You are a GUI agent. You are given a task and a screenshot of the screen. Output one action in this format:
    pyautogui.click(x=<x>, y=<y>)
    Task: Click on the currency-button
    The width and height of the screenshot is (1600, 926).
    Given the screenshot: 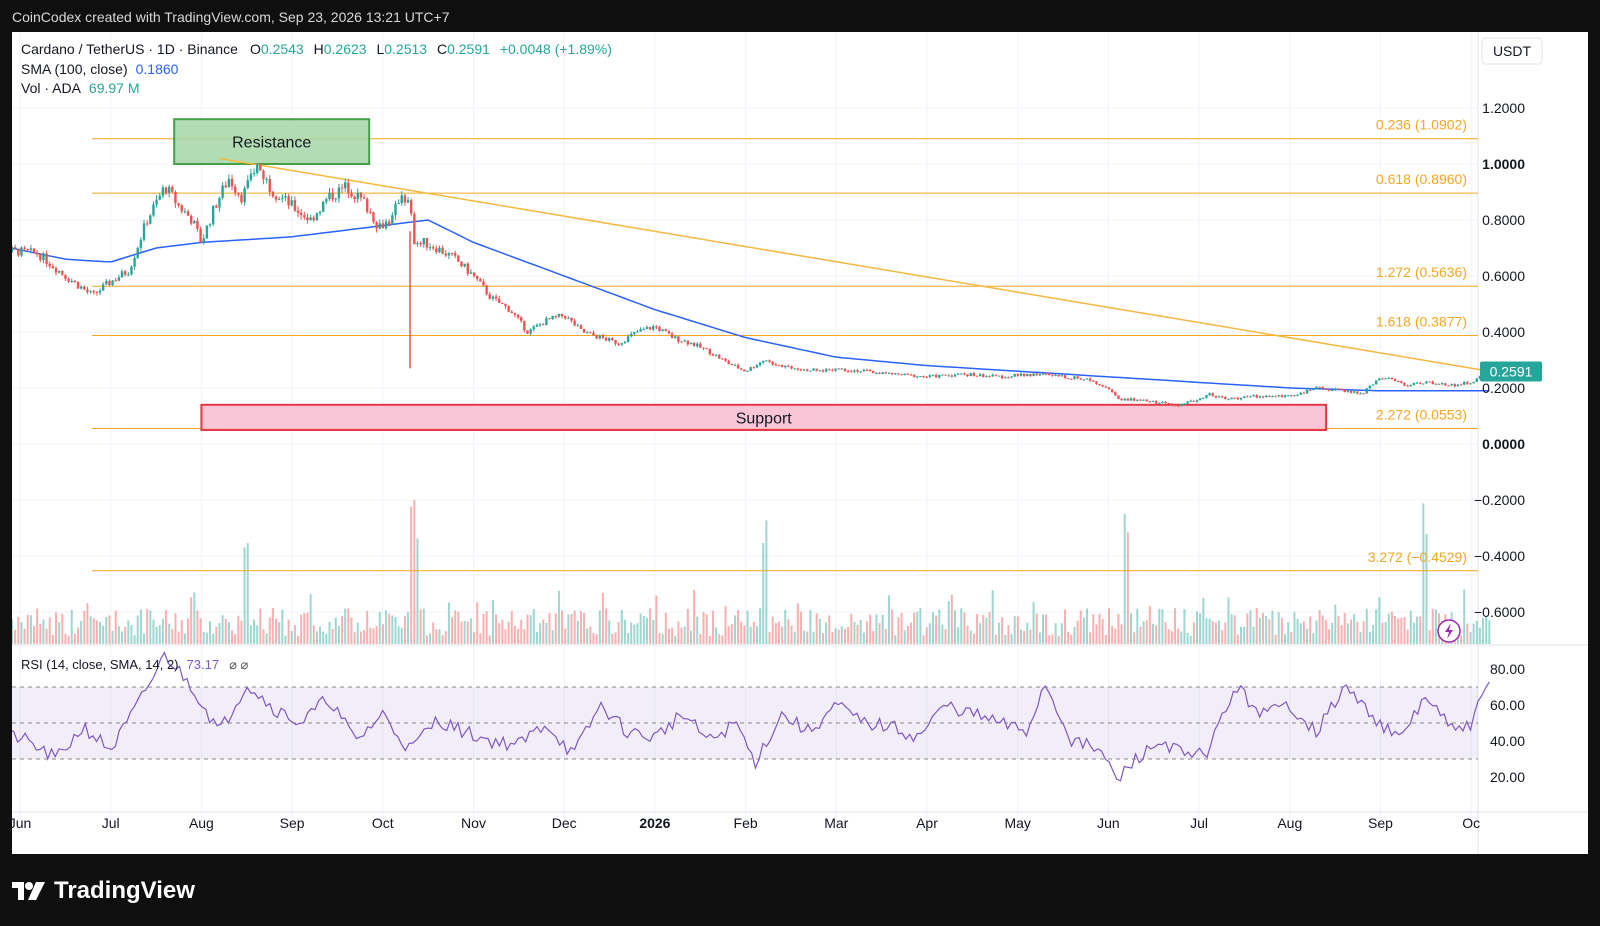 What is the action you would take?
    pyautogui.click(x=1512, y=51)
    